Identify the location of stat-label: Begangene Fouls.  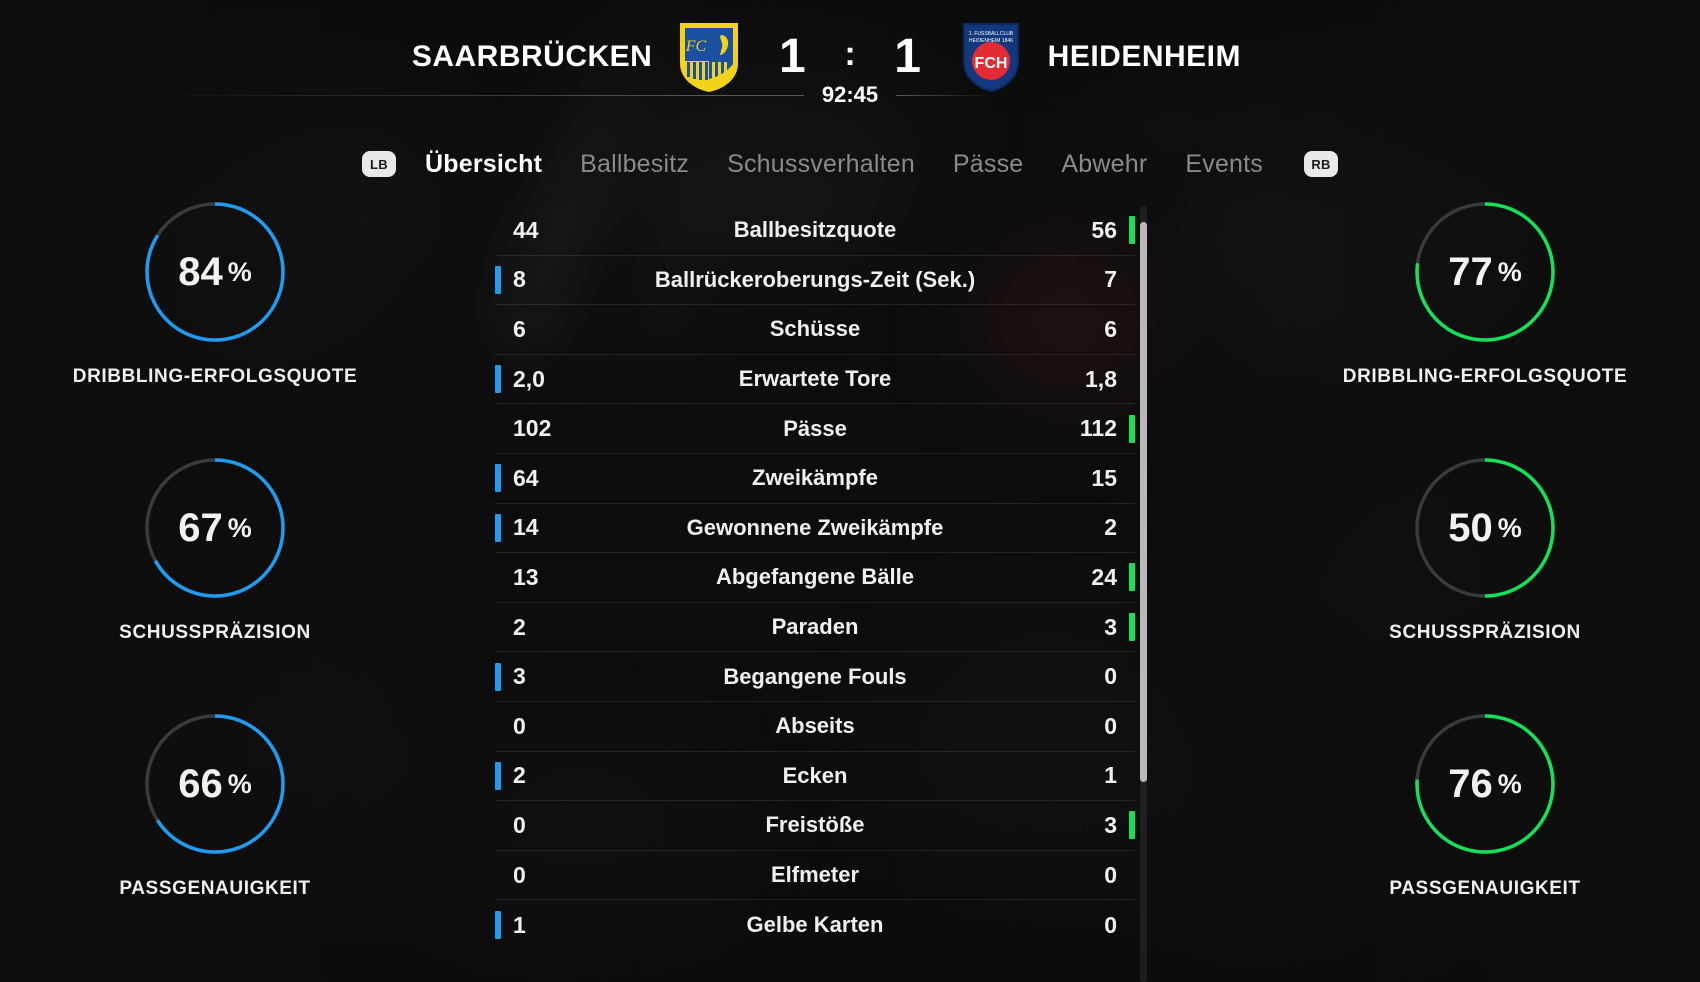
(815, 676).